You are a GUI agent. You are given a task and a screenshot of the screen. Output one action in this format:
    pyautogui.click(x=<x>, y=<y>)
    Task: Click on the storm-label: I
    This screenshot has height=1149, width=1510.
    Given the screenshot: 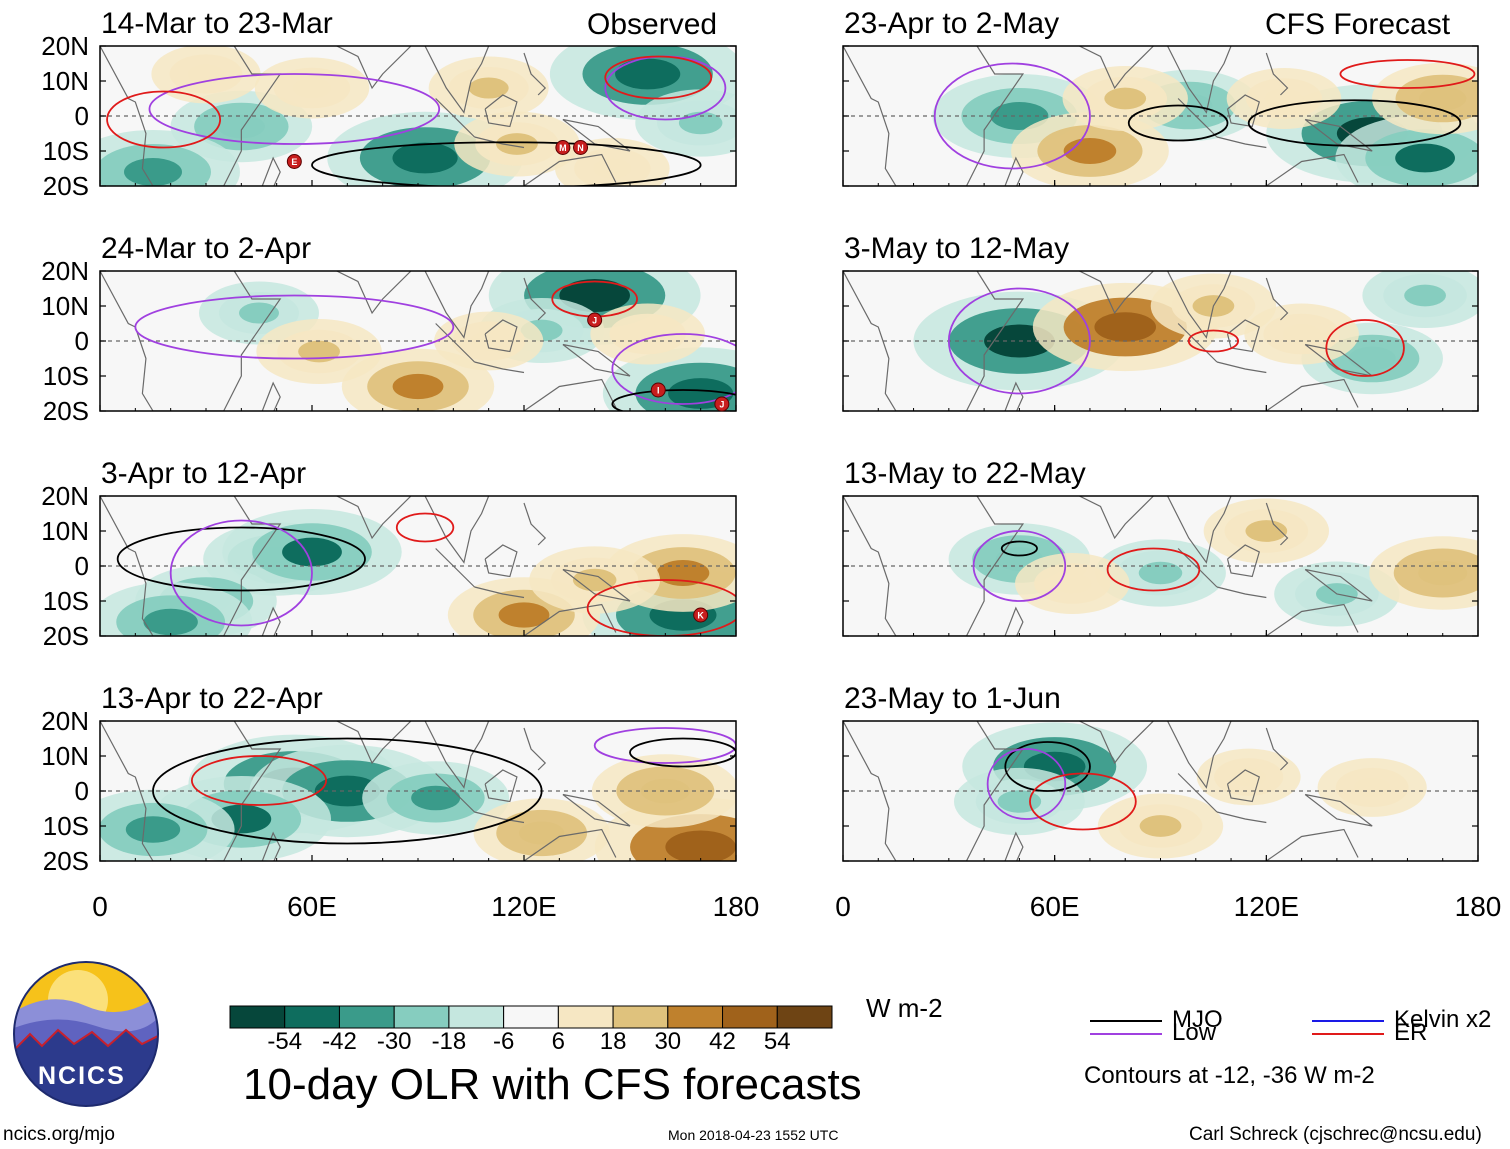 What is the action you would take?
    pyautogui.click(x=658, y=391)
    